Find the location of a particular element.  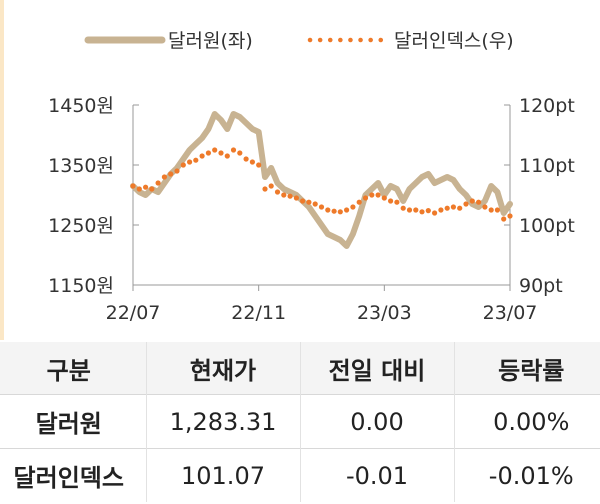

right-tick-label: 100pt is located at coordinates (547, 226).